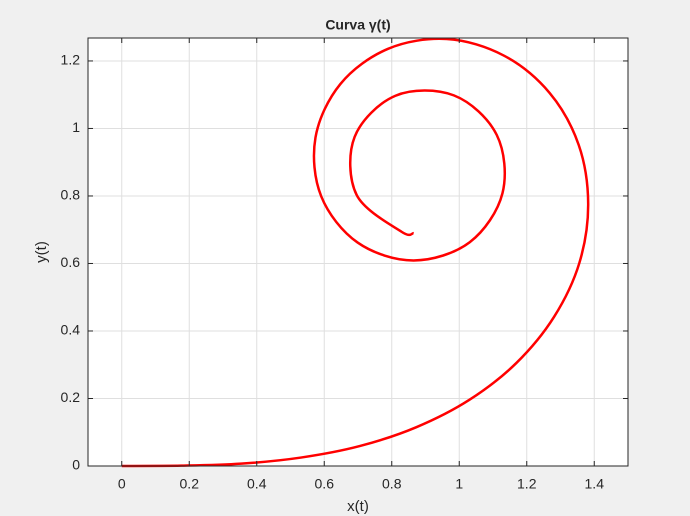 Image resolution: width=690 pixels, height=516 pixels. What do you see at coordinates (76, 127) in the screenshot?
I see `y-tick-label: 1` at bounding box center [76, 127].